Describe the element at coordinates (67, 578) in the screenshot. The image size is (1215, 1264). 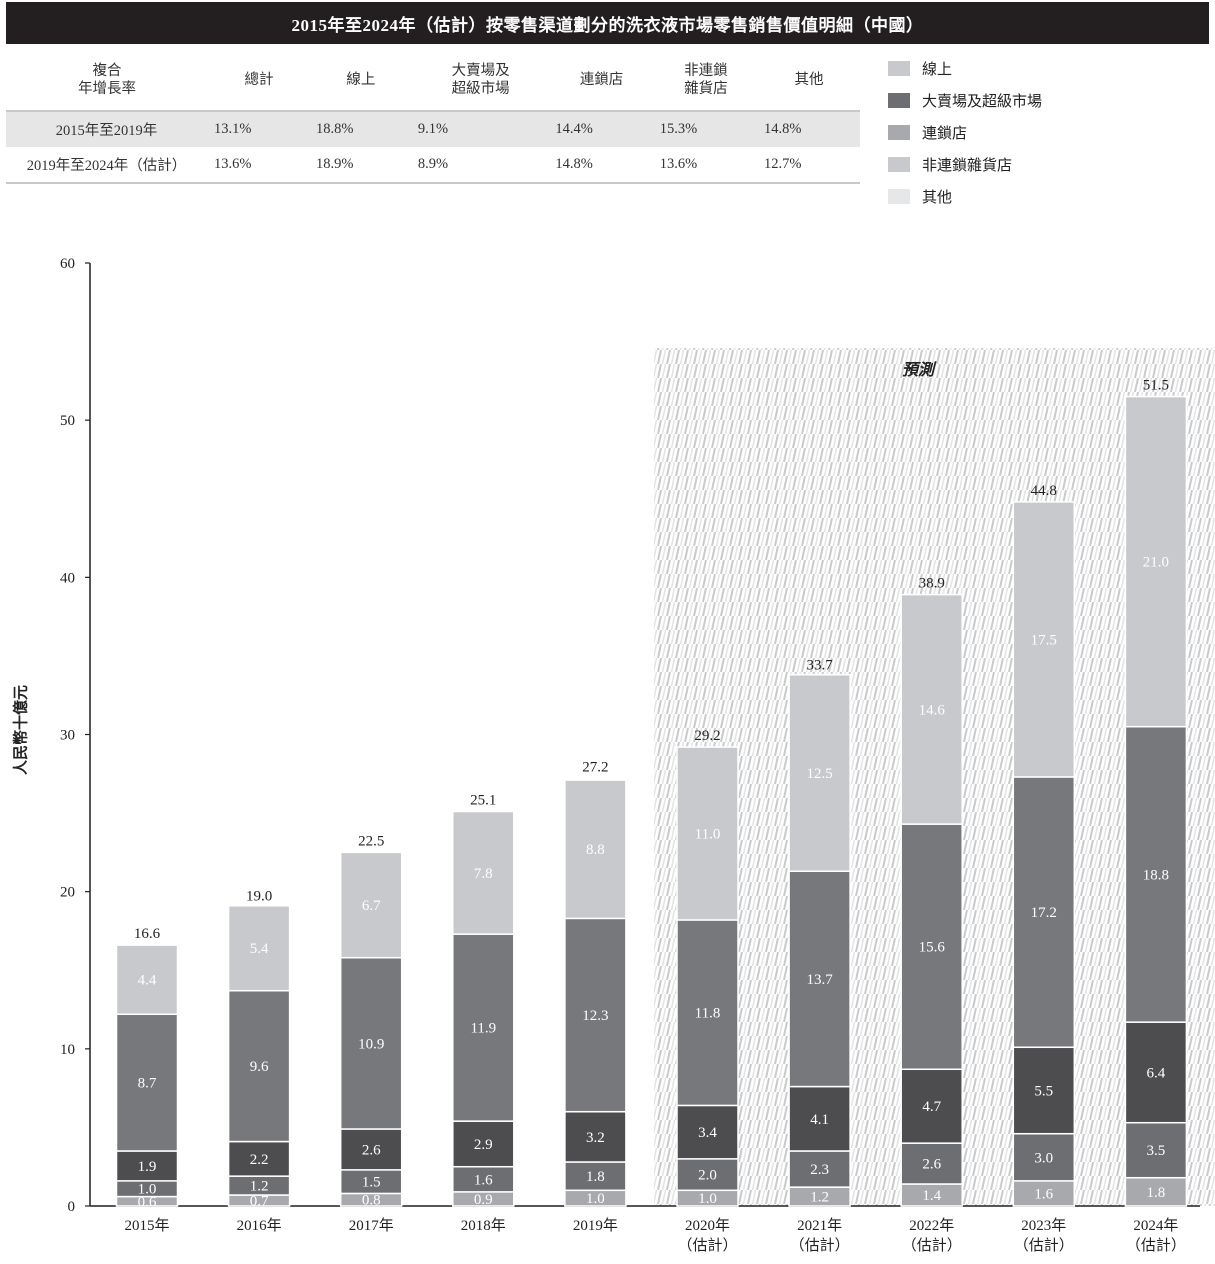
I see `y-tick-label: 40` at that location.